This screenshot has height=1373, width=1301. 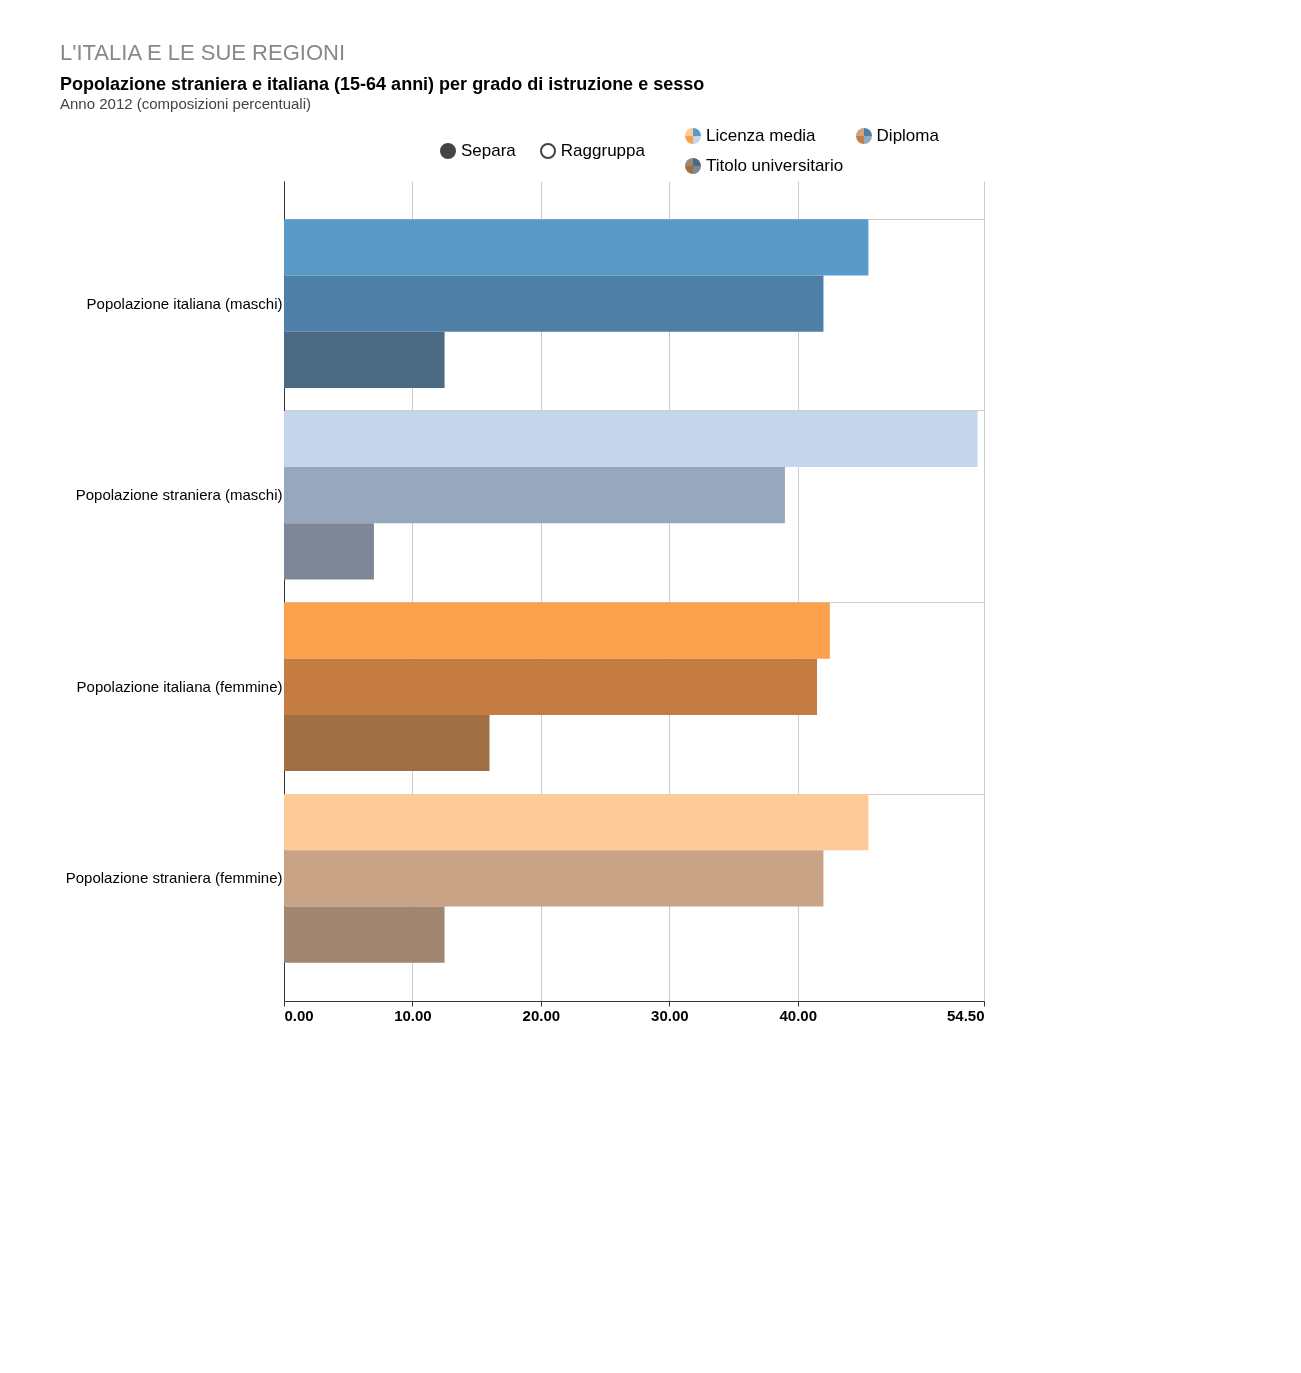 What do you see at coordinates (383, 84) in the screenshot?
I see `chart-title: Popolazione straniera e italiana (15-64 anni) per grado di istruzione e sesso` at bounding box center [383, 84].